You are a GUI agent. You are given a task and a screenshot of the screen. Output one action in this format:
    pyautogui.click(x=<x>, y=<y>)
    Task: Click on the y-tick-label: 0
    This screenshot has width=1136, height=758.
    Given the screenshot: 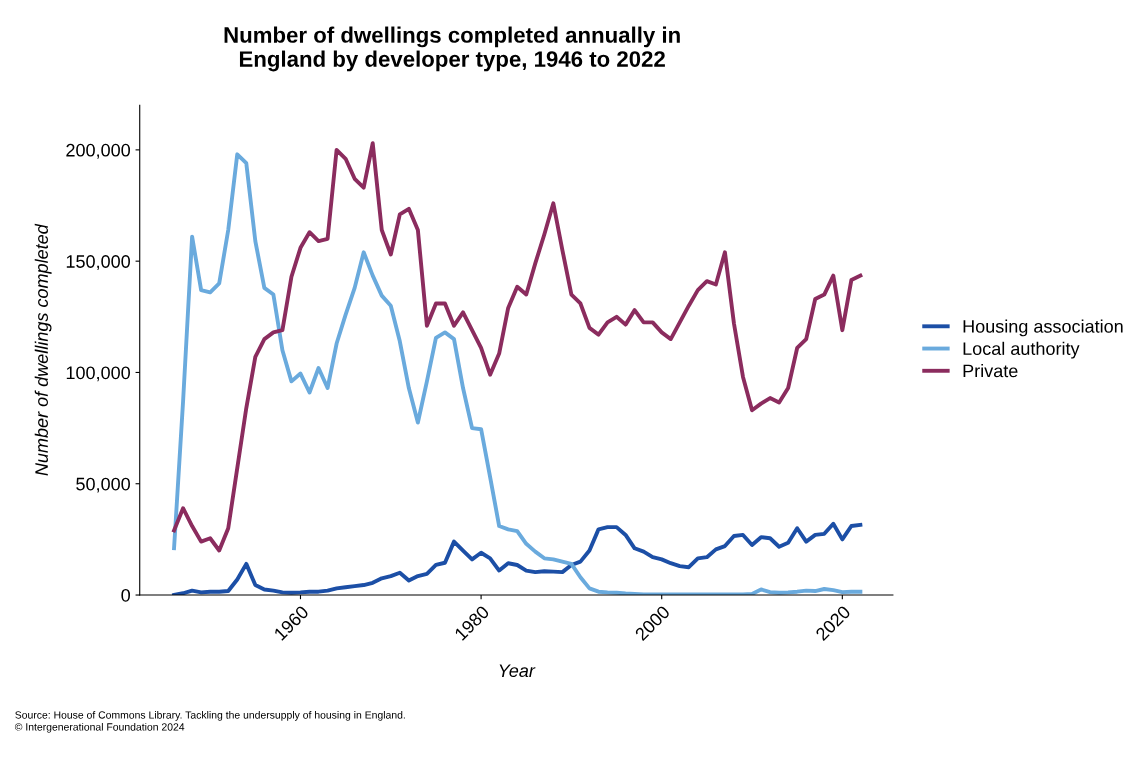 What is the action you would take?
    pyautogui.click(x=125, y=595)
    